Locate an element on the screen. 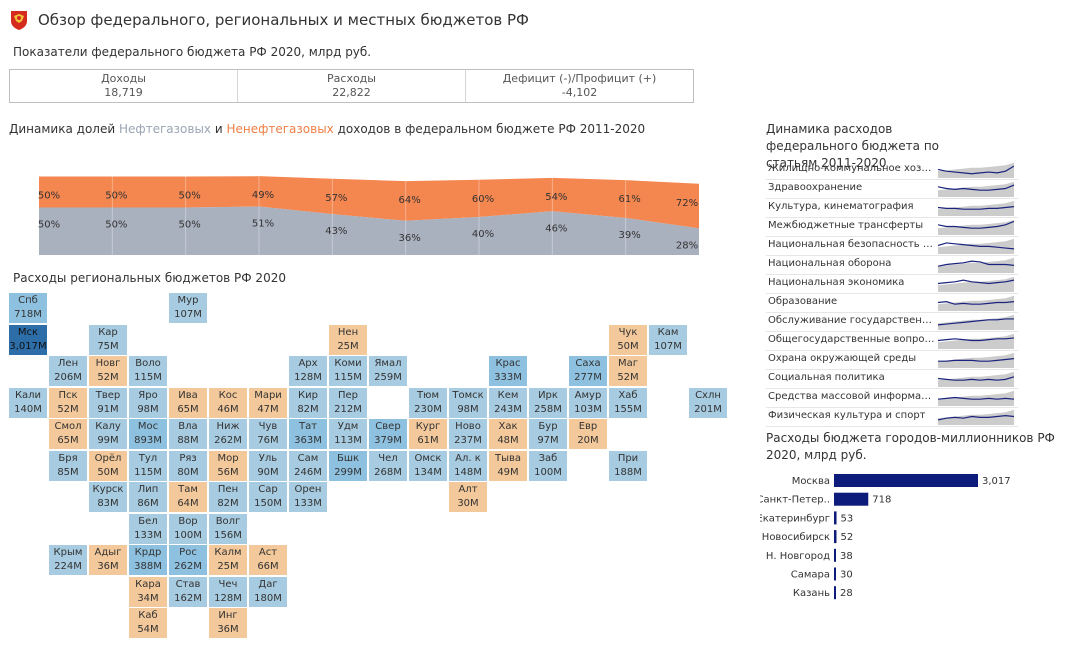 The width and height of the screenshot is (1085, 657). region-tile: Курск 83M is located at coordinates (108, 497).